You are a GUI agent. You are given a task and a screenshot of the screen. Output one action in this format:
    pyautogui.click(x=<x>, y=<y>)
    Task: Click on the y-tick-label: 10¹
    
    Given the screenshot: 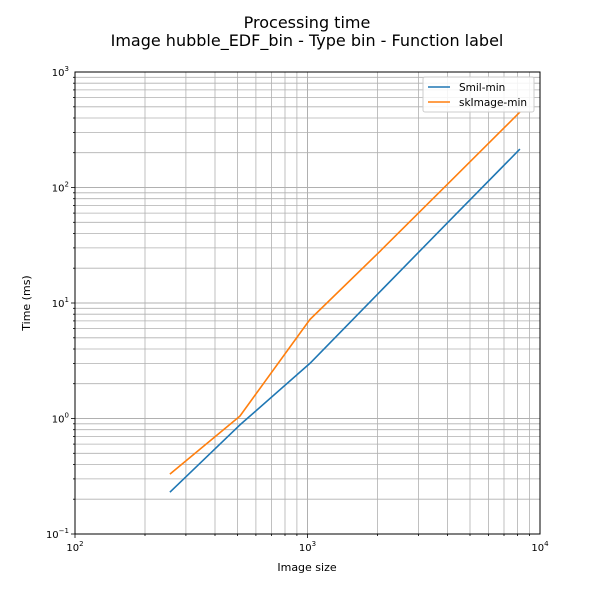 What is the action you would take?
    pyautogui.click(x=60, y=303)
    